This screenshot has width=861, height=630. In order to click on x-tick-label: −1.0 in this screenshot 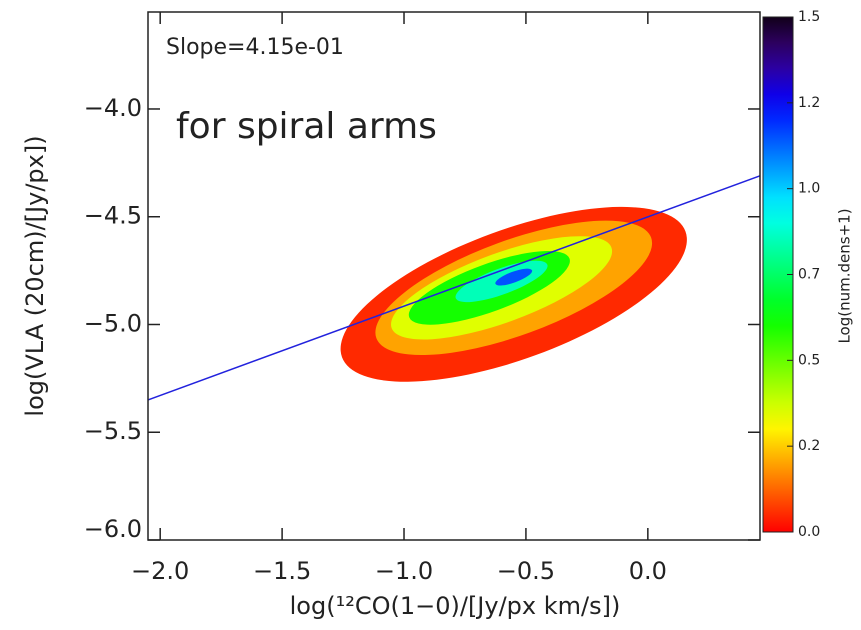, I will do `click(404, 571)`.